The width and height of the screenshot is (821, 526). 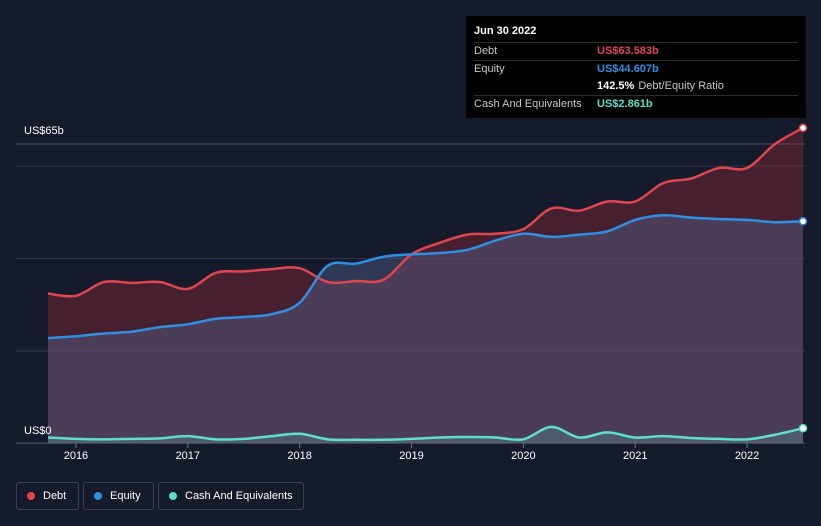 I want to click on x-tick-label: 2022, so click(x=747, y=456).